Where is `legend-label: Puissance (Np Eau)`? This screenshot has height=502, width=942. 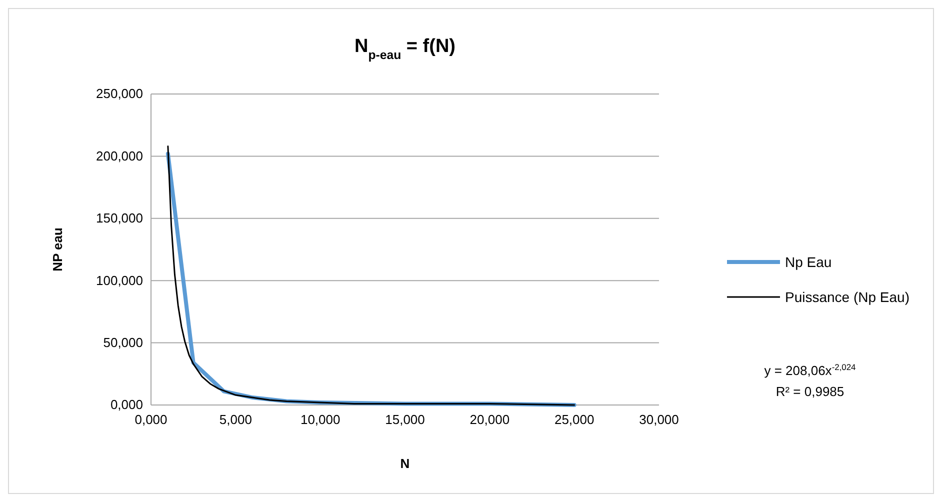
legend-label: Puissance (Np Eau) is located at coordinates (847, 297).